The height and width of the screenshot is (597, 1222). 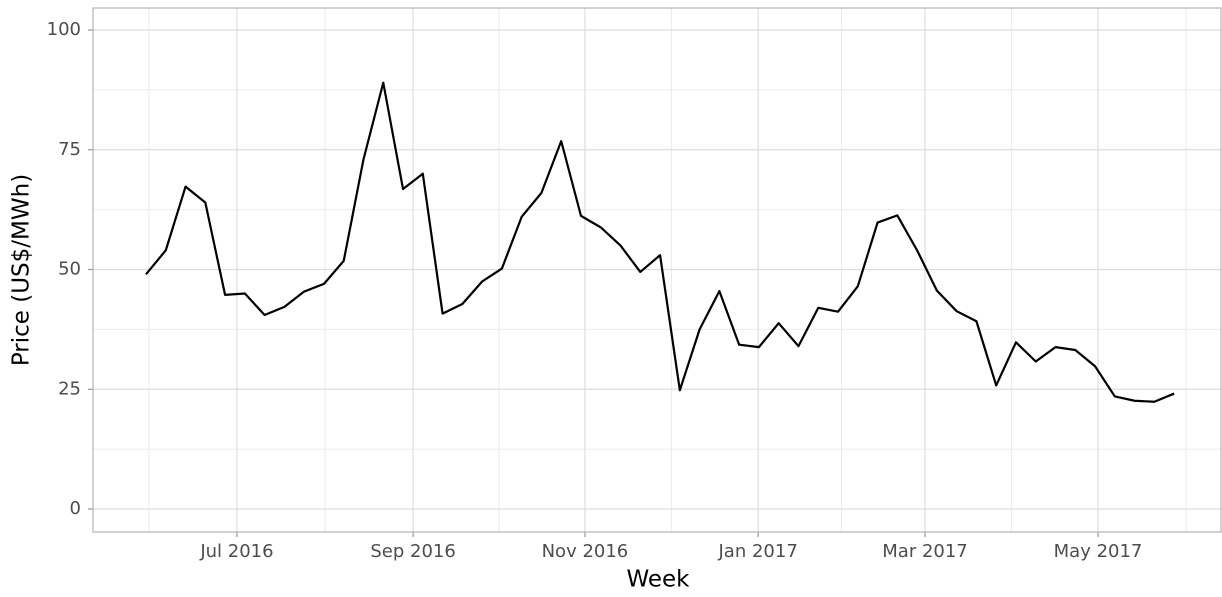 I want to click on x-tick-label: Sep 2016, so click(x=412, y=551).